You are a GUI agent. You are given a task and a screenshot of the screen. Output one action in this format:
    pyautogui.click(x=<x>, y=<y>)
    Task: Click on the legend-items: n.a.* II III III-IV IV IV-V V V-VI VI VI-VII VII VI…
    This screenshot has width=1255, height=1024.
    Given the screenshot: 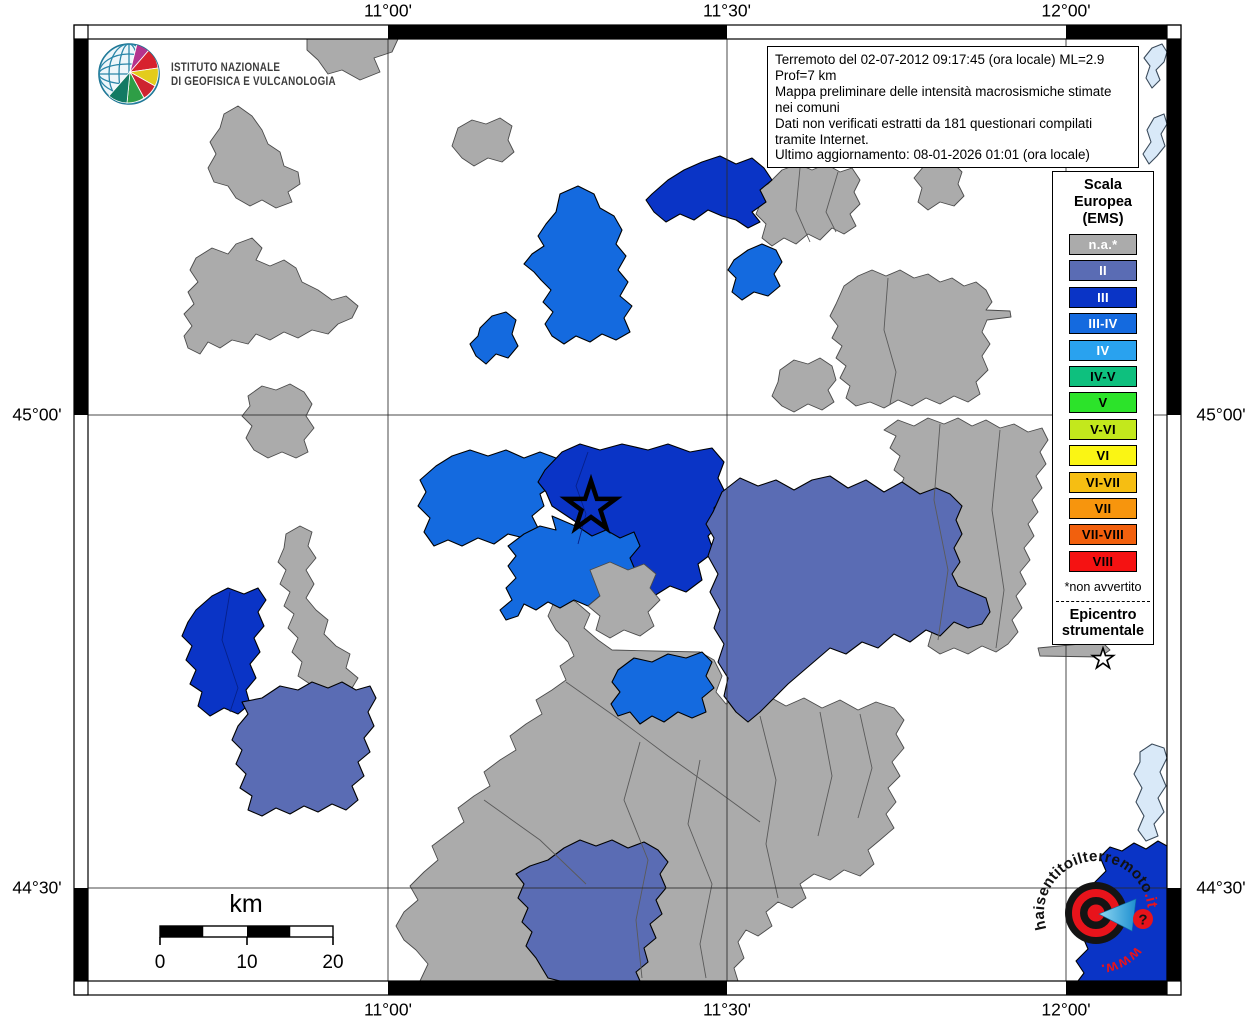 What is the action you would take?
    pyautogui.click(x=1103, y=403)
    